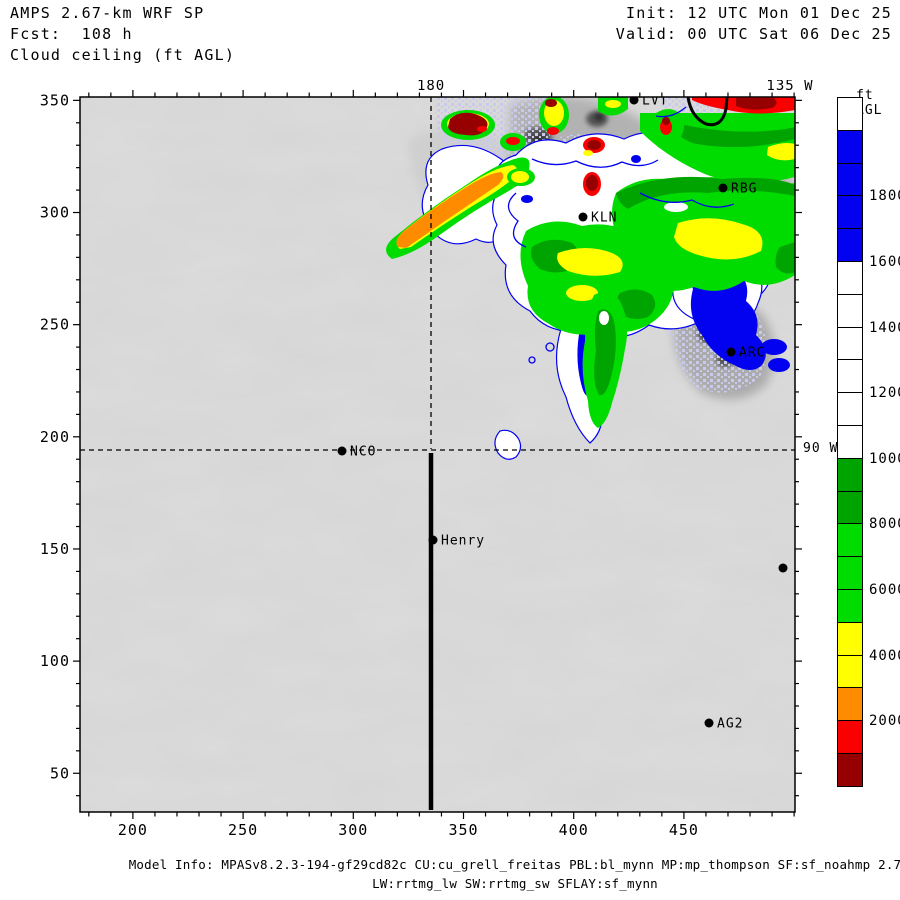 The height and width of the screenshot is (900, 900). Describe the element at coordinates (55, 661) in the screenshot. I see `y-tick-label: 100` at that location.